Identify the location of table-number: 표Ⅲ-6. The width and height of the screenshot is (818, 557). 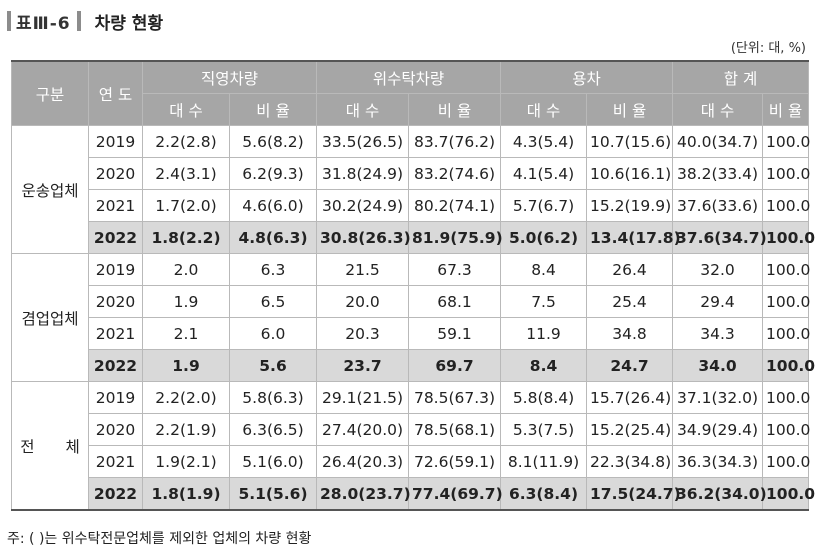
(43, 23).